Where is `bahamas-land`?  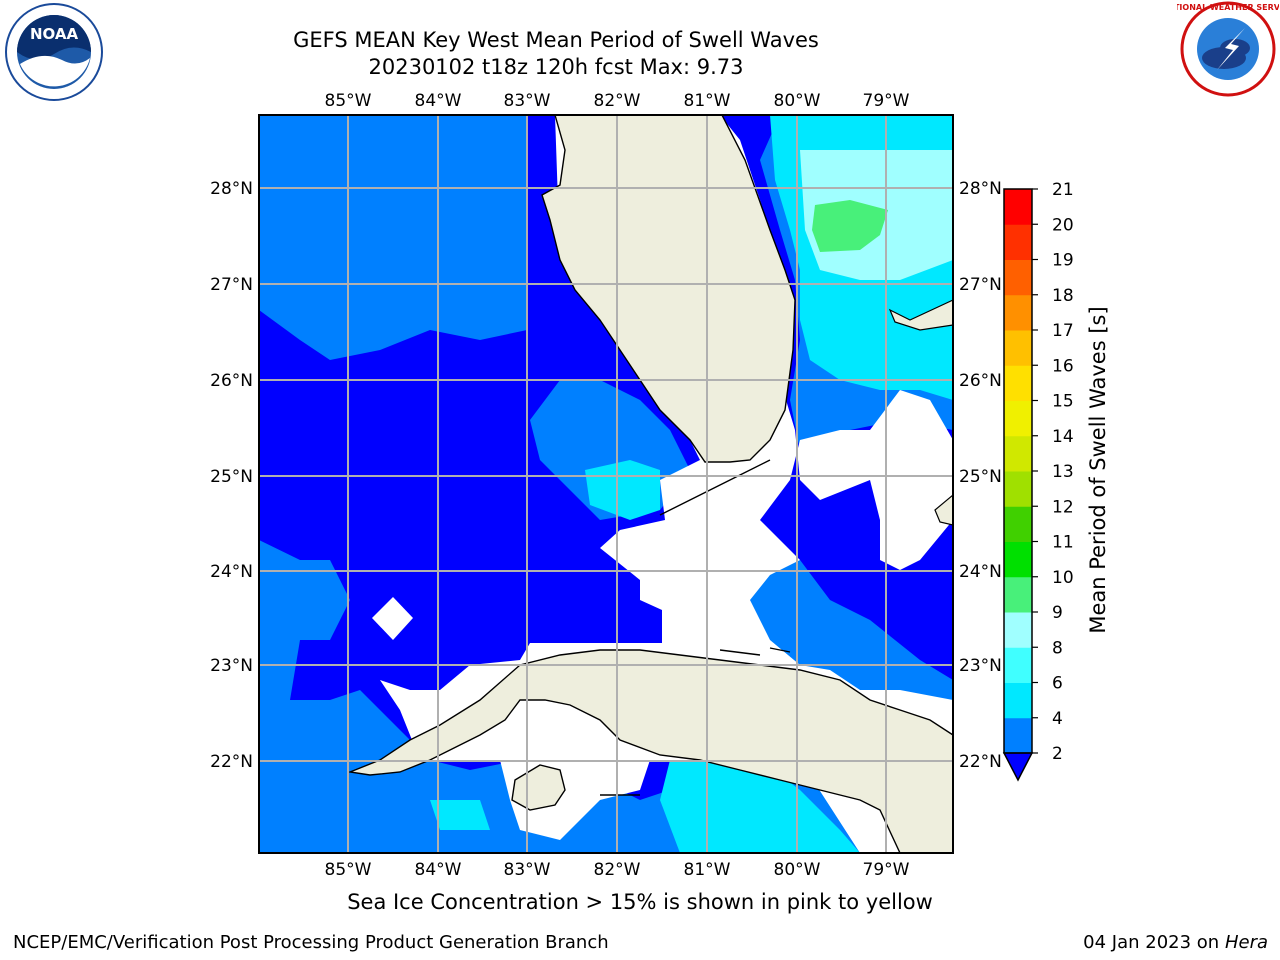
bahamas-land is located at coordinates (920, 315).